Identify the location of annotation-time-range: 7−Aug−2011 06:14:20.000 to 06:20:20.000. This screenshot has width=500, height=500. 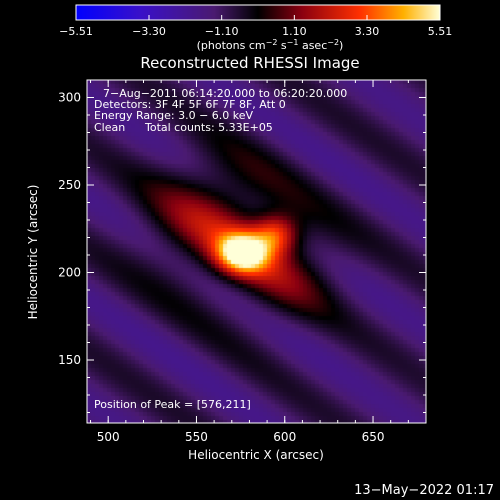
(225, 93).